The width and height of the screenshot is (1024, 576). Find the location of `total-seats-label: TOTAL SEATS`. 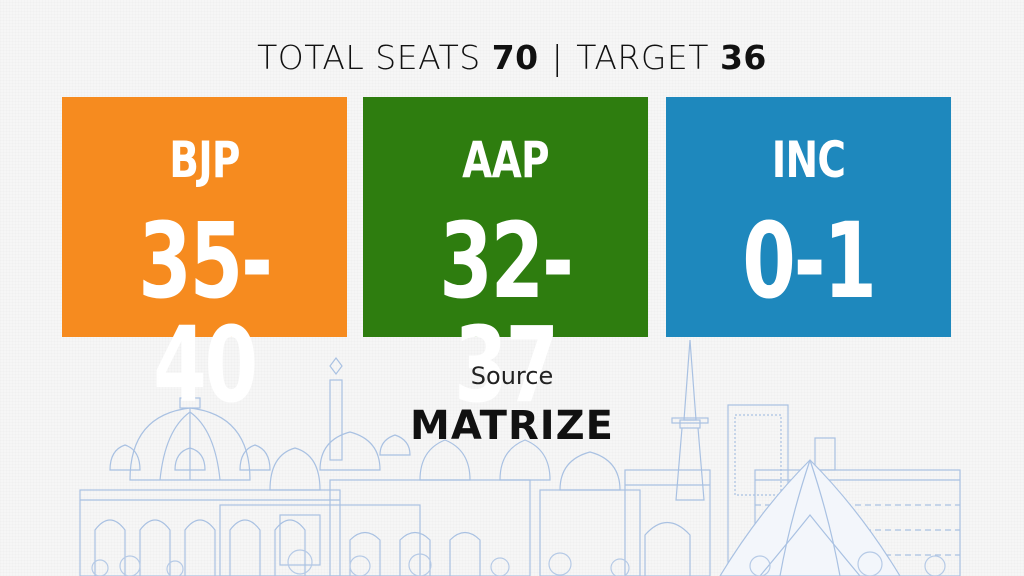

total-seats-label: TOTAL SEATS is located at coordinates (369, 57).